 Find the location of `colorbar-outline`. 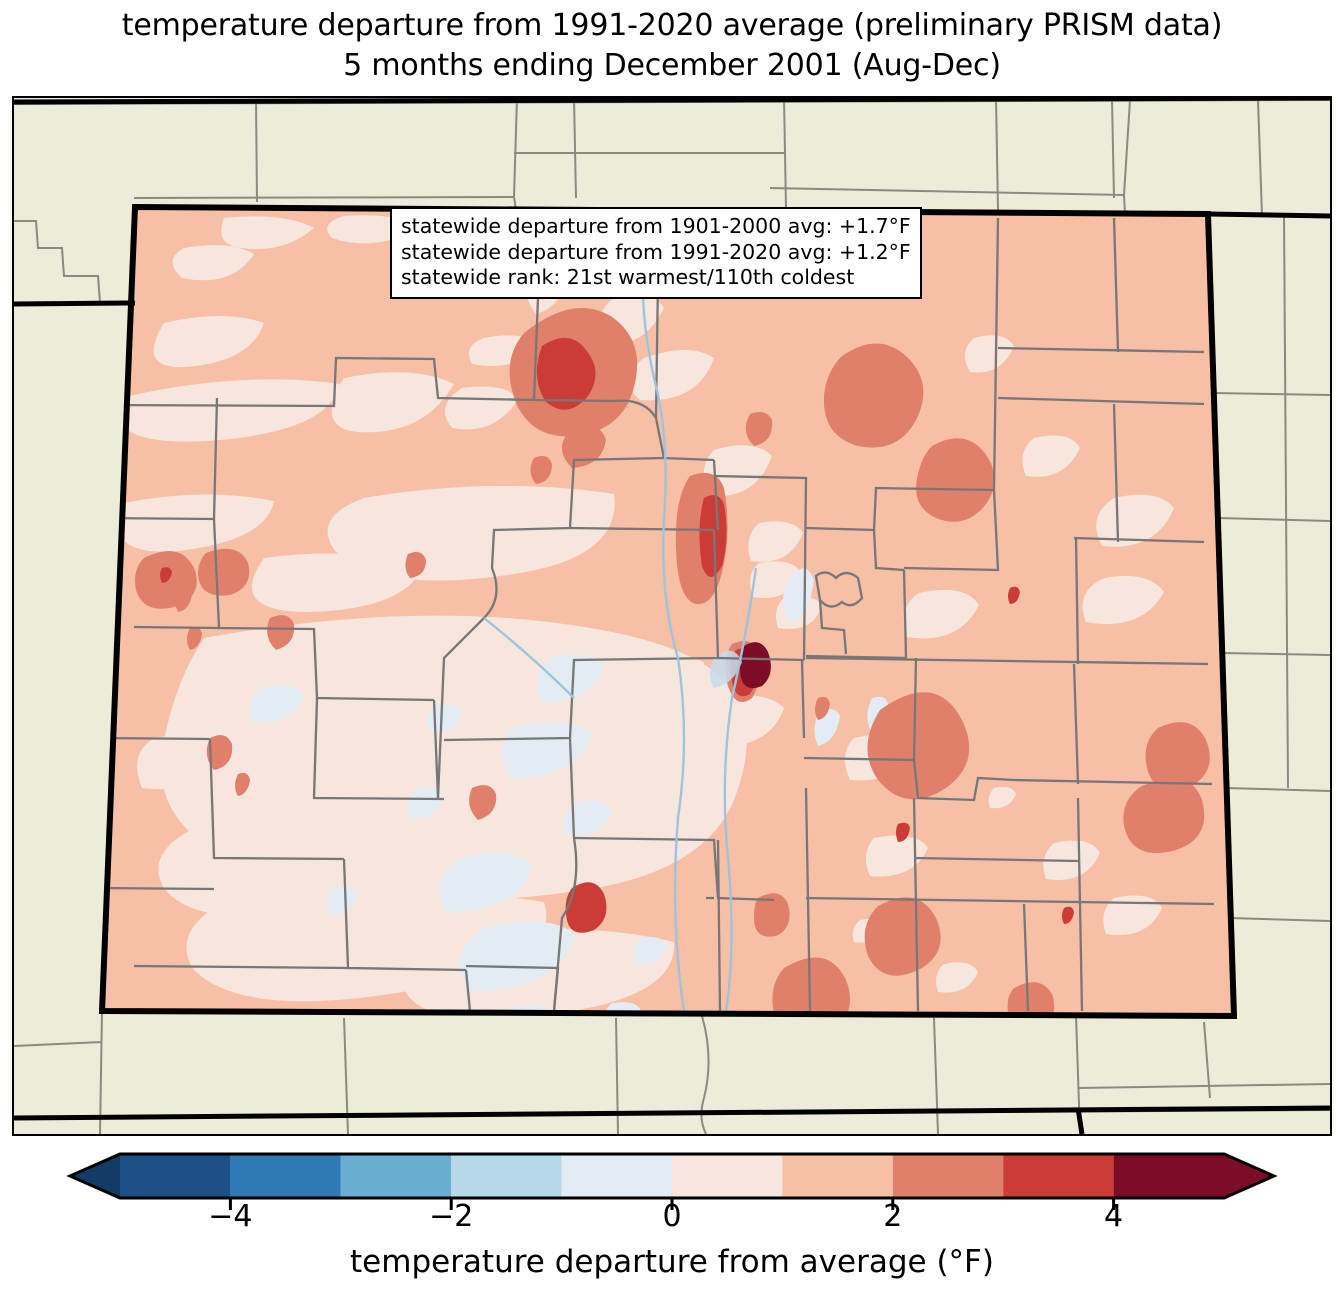

colorbar-outline is located at coordinates (672, 1176).